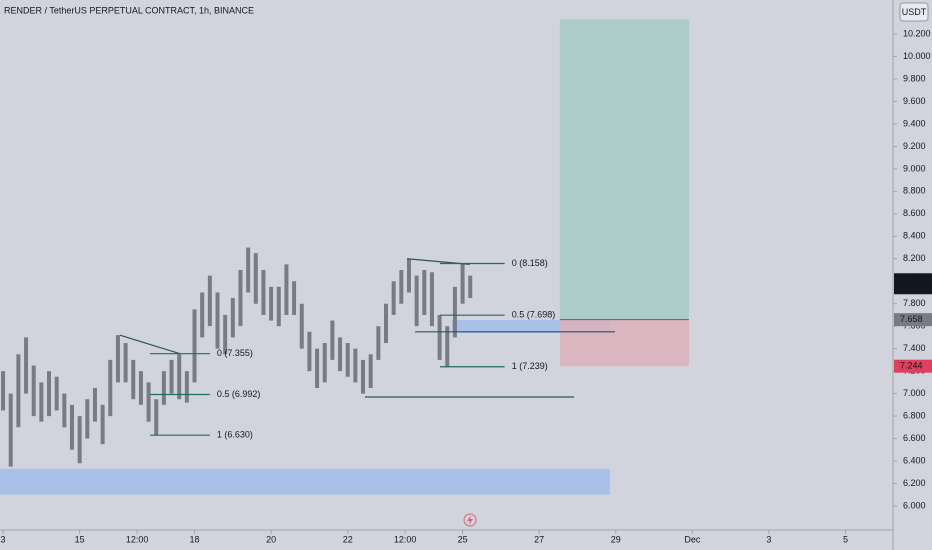 The image size is (932, 550). I want to click on trend-line, so click(150, 344).